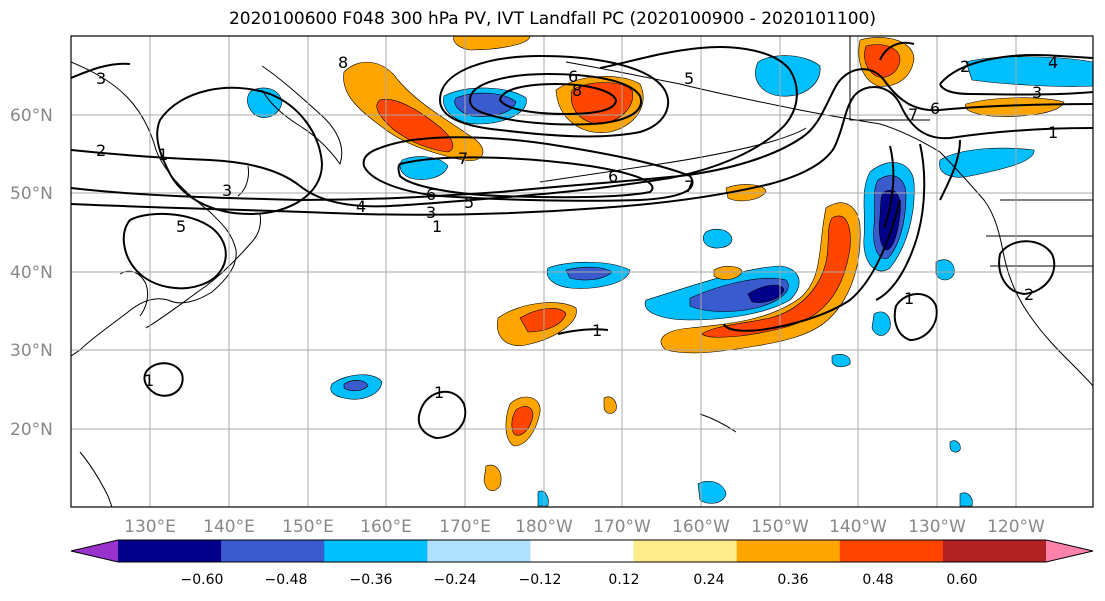  What do you see at coordinates (134, 293) in the screenshot?
I see `coast-korea` at bounding box center [134, 293].